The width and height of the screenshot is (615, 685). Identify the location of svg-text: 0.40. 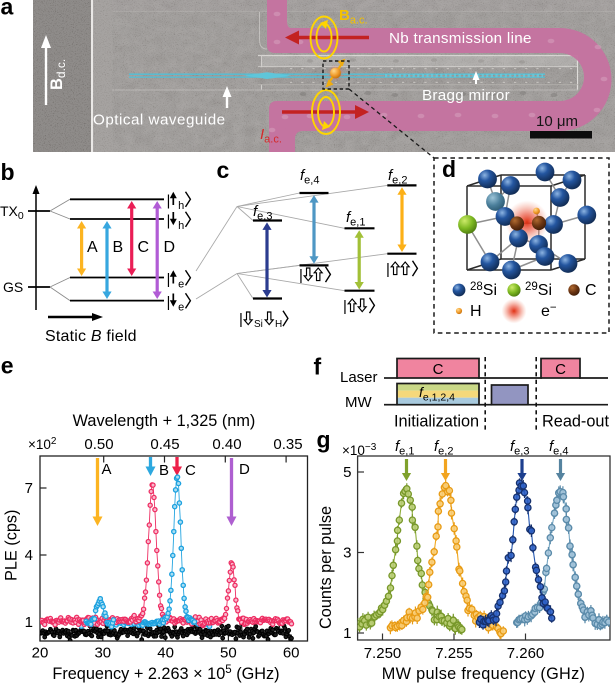
(226, 444).